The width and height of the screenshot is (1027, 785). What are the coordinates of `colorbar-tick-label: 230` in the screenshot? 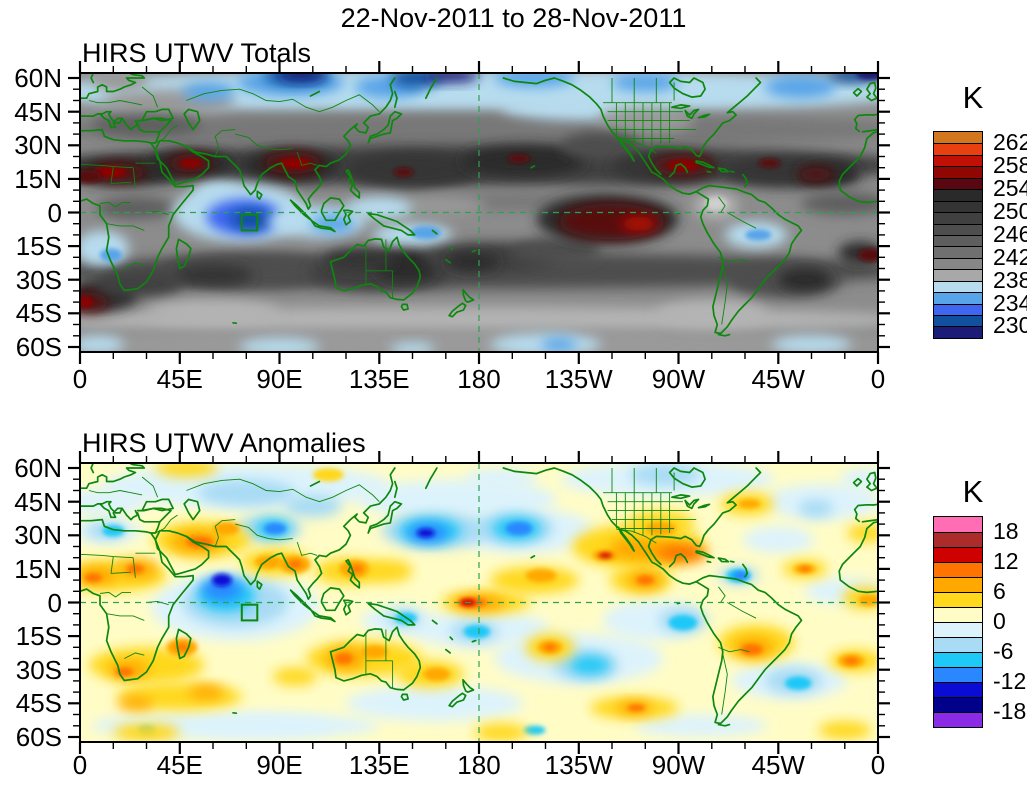 It's located at (1010, 325).